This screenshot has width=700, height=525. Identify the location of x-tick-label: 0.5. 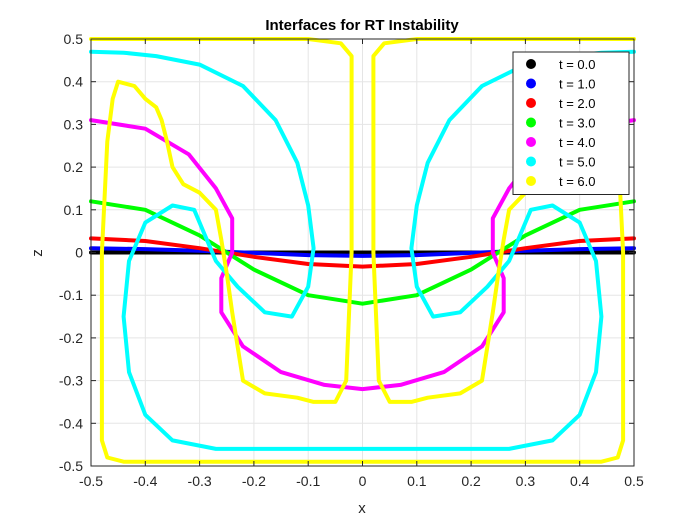
(634, 481).